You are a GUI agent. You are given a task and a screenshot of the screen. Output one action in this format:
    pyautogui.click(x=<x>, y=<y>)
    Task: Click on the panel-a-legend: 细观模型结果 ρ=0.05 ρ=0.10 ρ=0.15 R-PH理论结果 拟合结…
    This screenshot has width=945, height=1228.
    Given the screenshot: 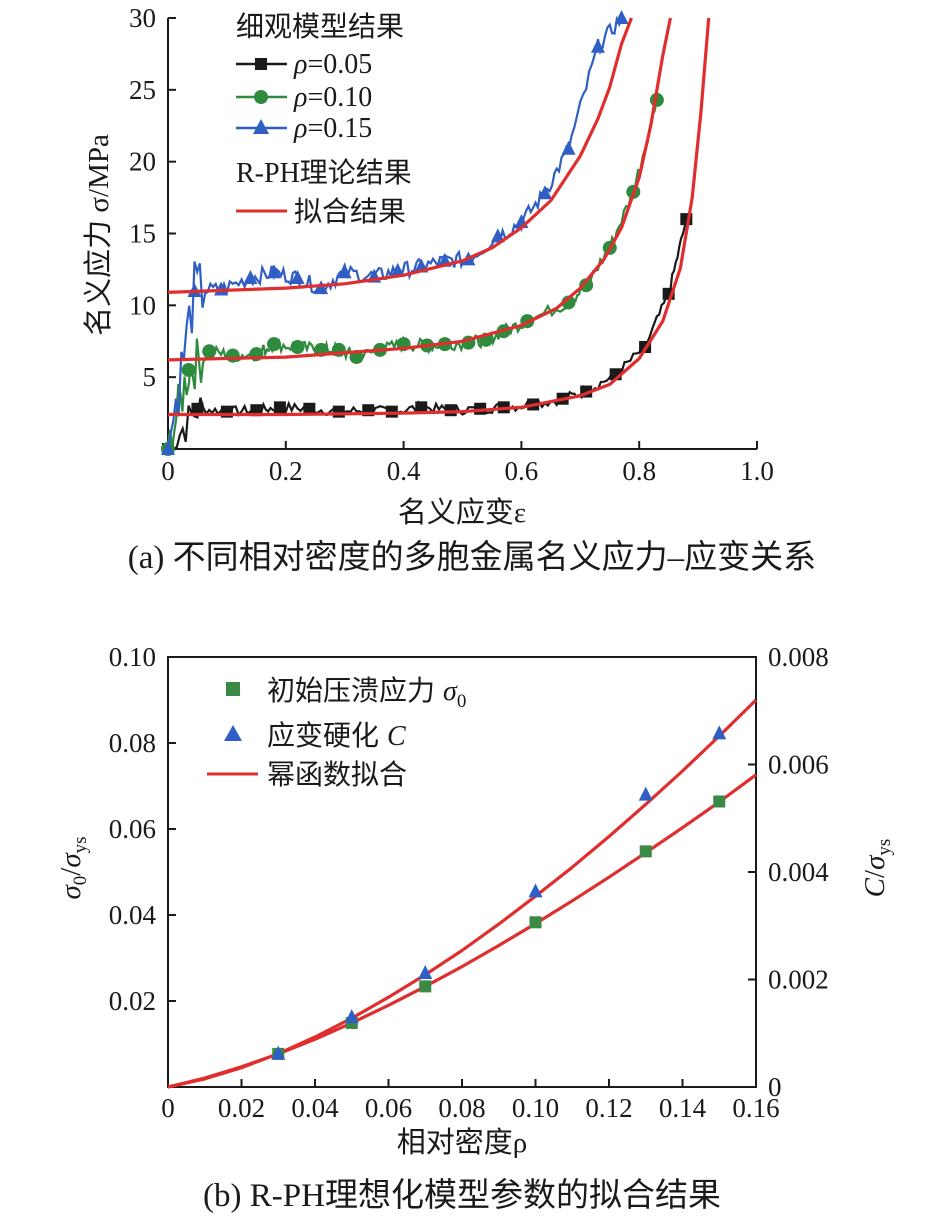 What is the action you would take?
    pyautogui.click(x=324, y=119)
    